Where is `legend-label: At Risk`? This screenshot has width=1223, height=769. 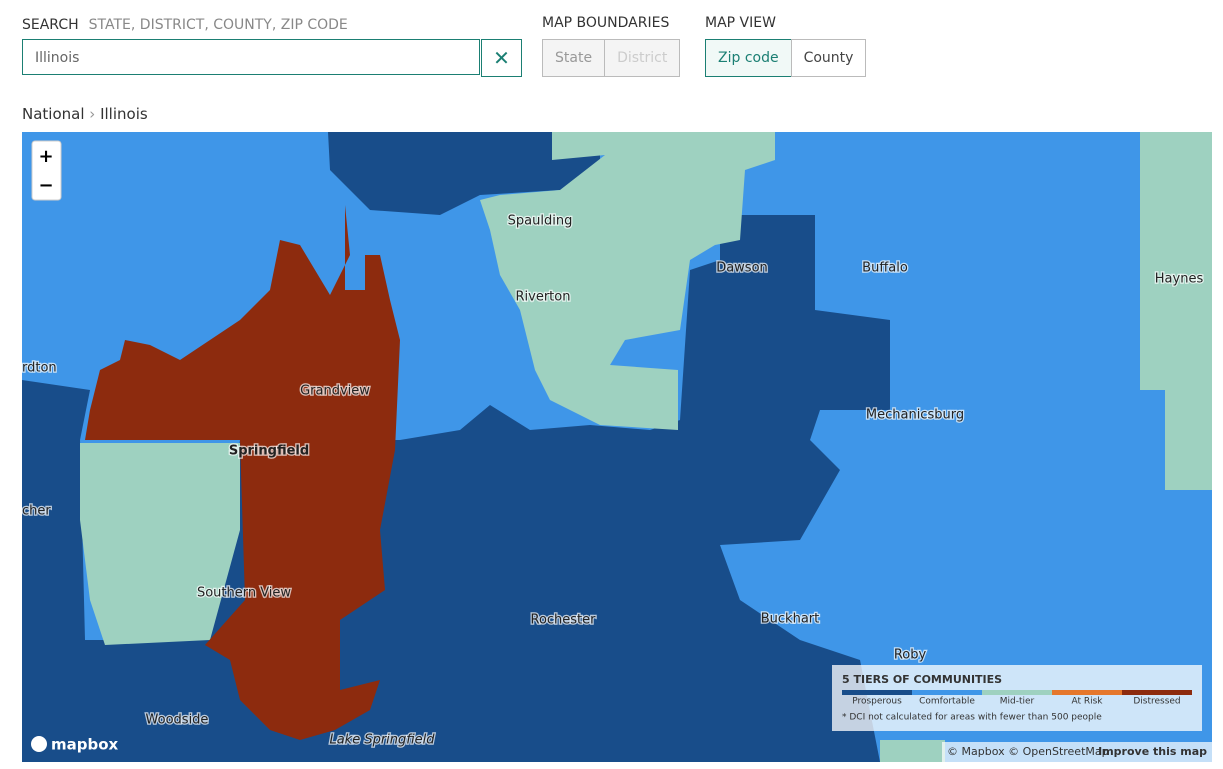 legend-label: At Risk is located at coordinates (1087, 702).